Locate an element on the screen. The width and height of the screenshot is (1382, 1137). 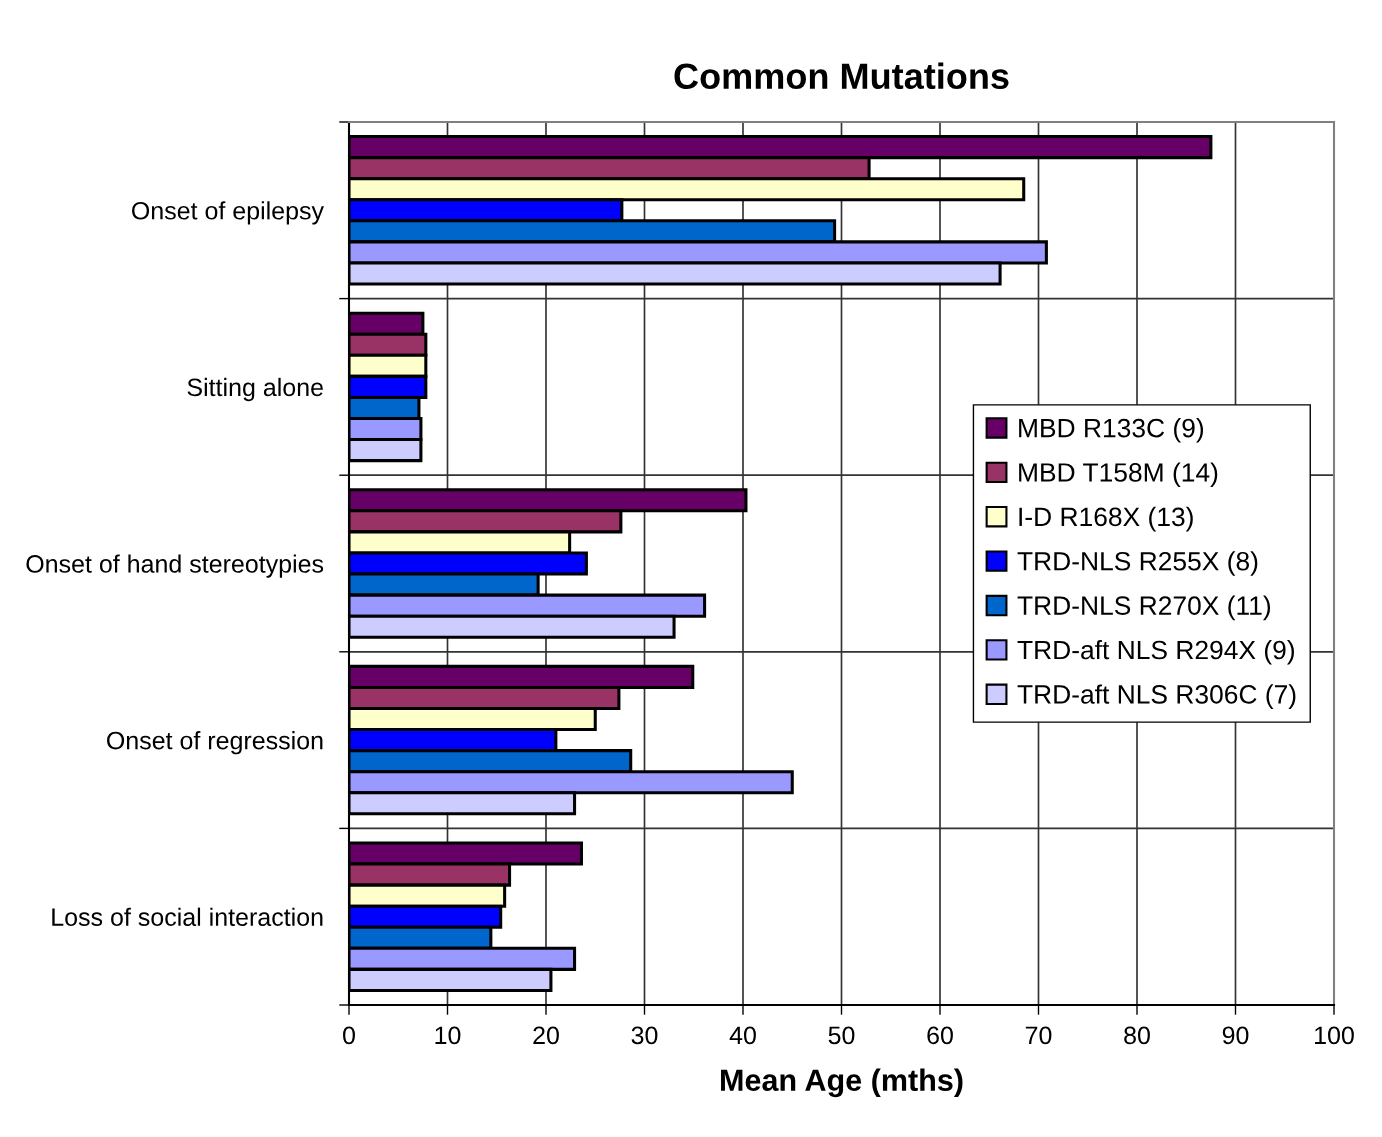
legend-label: MBD R133C (9) is located at coordinates (1111, 430).